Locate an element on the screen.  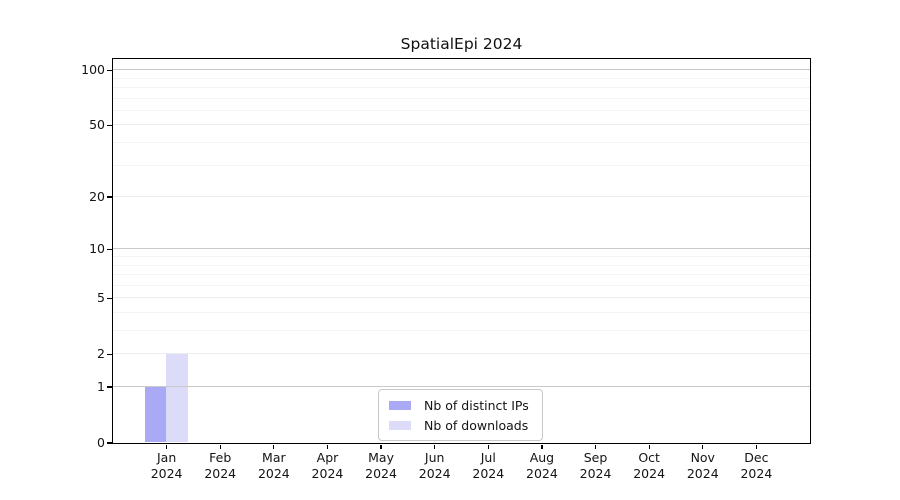
legend-entry-downloads: Nb of downloads is located at coordinates (460, 425).